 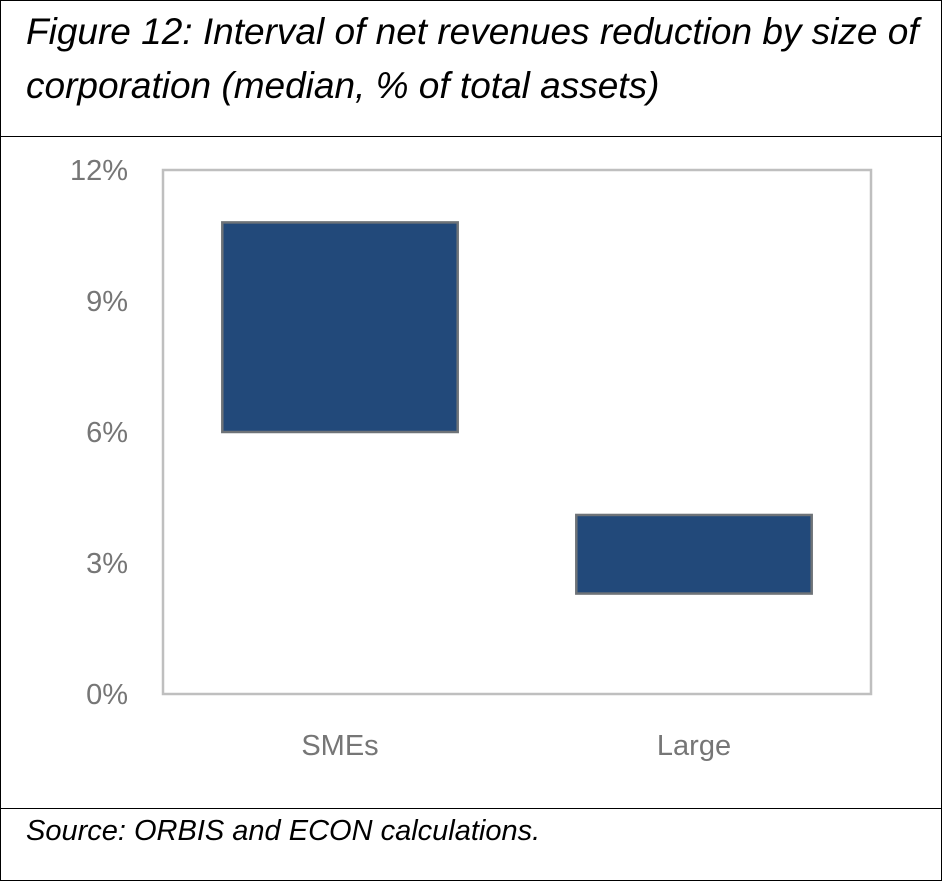 I want to click on x-category-label: Large, so click(x=694, y=746).